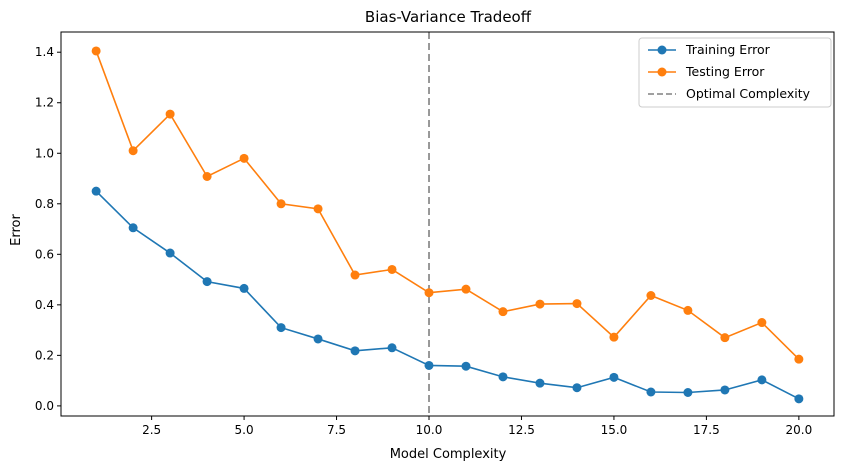  What do you see at coordinates (48, 229) in the screenshot?
I see `y-axis-ticks: 0.0 0.2 0.4 0.6 0.8 1.0 1.2 1.4` at bounding box center [48, 229].